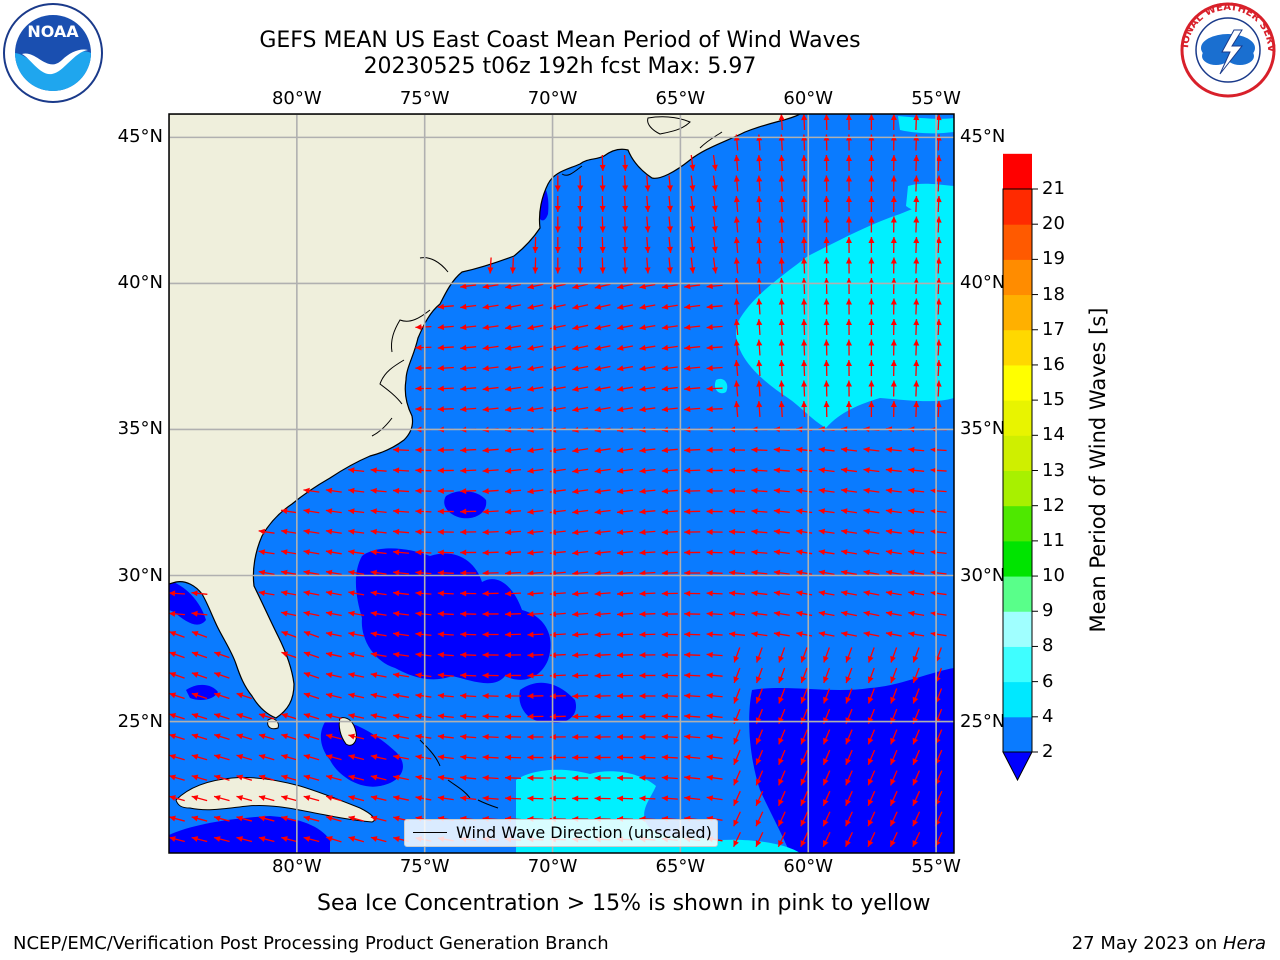 This screenshot has width=1280, height=960. Describe the element at coordinates (1053, 435) in the screenshot. I see `colorbar-tick-label: 14` at that location.